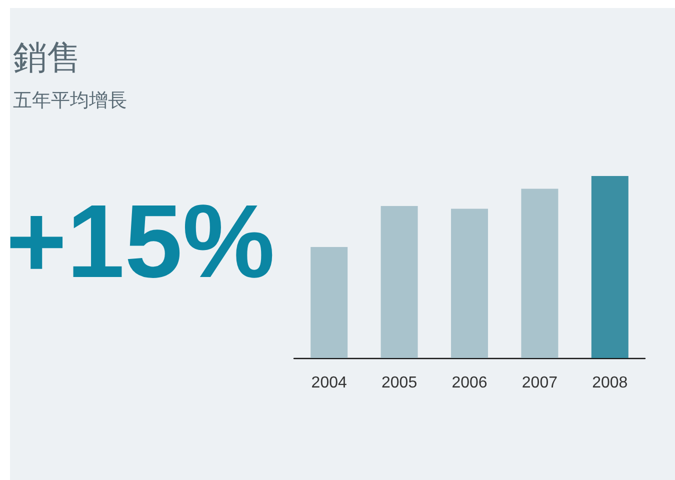 This screenshot has height=480, width=675. I want to click on text: 五年平均增長, so click(70, 101).